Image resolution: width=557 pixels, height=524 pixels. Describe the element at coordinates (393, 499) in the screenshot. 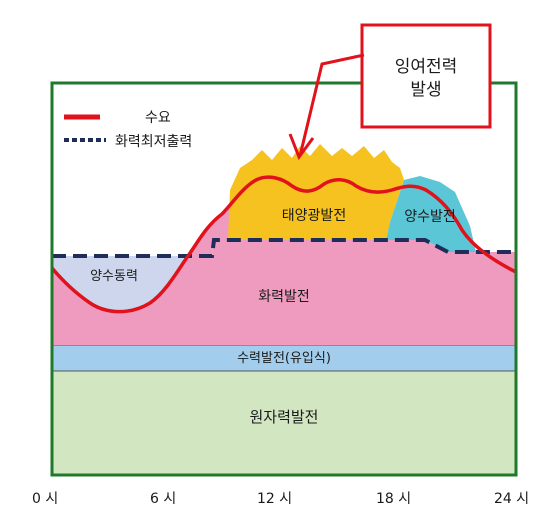

I see `x-tick-18: 18 시` at that location.